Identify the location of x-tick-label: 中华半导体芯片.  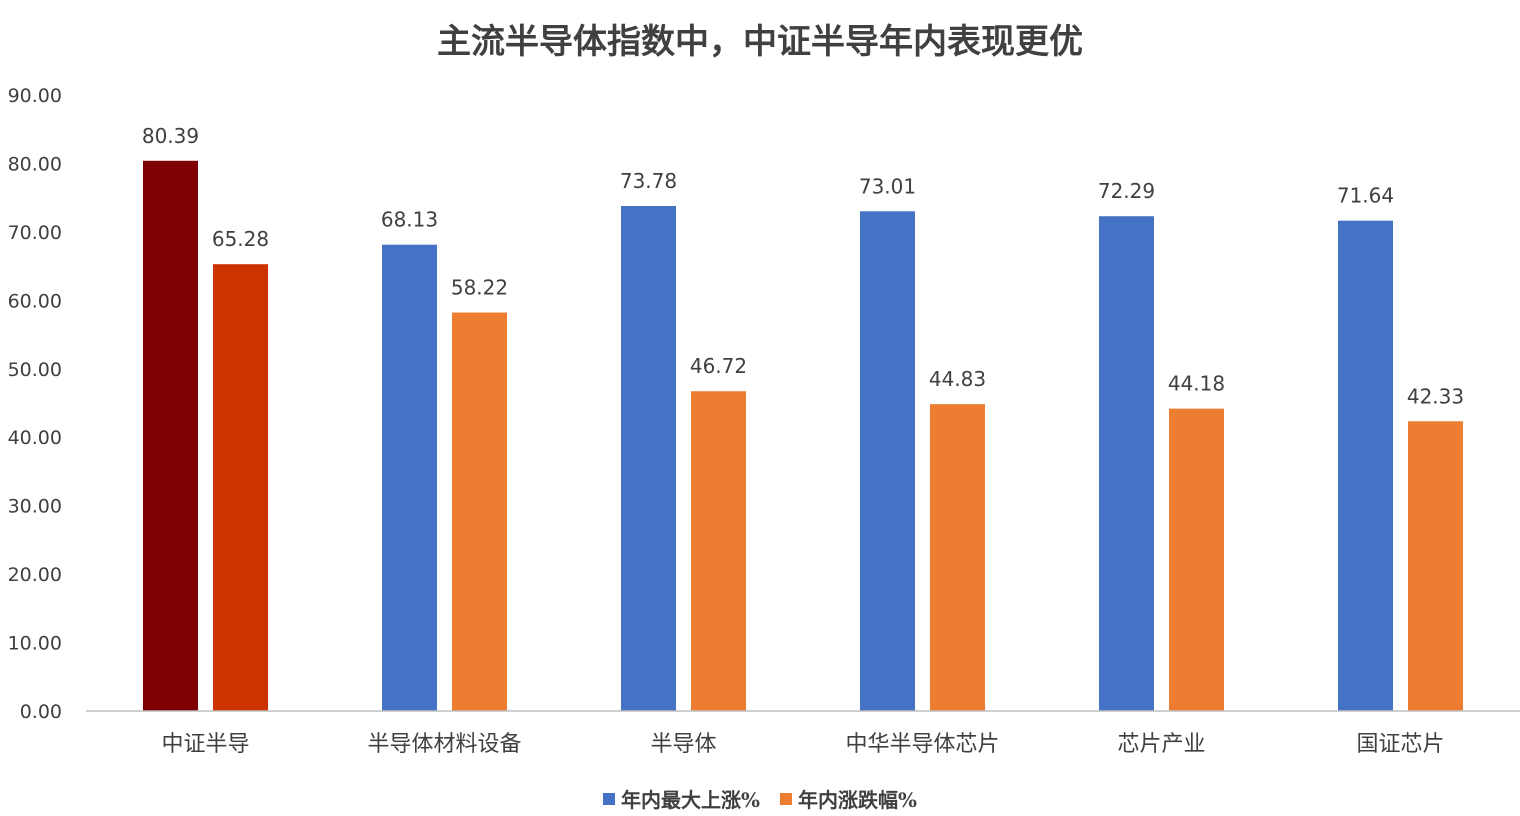
(922, 744).